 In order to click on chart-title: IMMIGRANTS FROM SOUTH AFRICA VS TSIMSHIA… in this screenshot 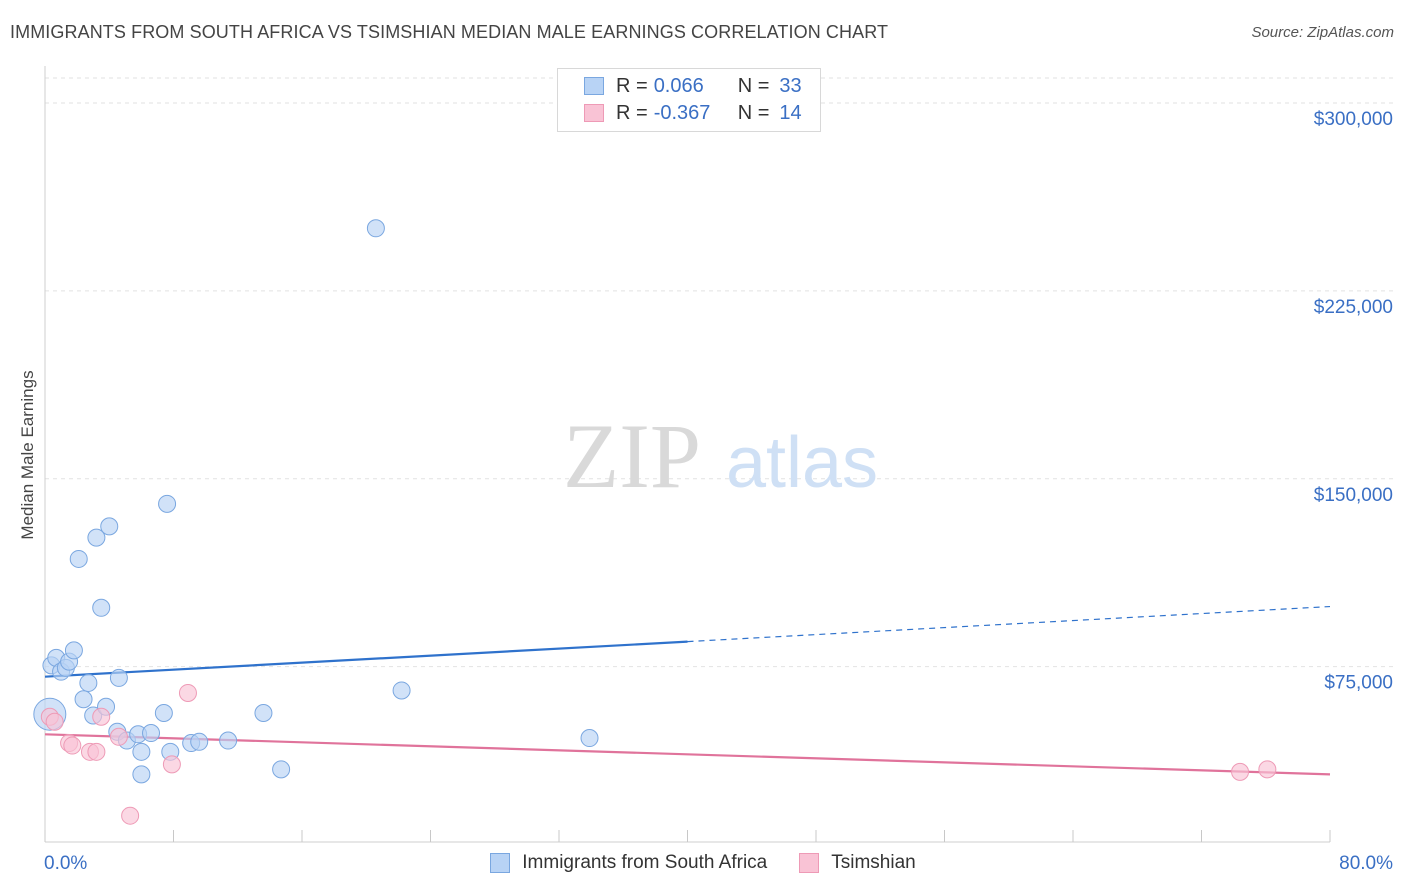, I will do `click(449, 32)`.